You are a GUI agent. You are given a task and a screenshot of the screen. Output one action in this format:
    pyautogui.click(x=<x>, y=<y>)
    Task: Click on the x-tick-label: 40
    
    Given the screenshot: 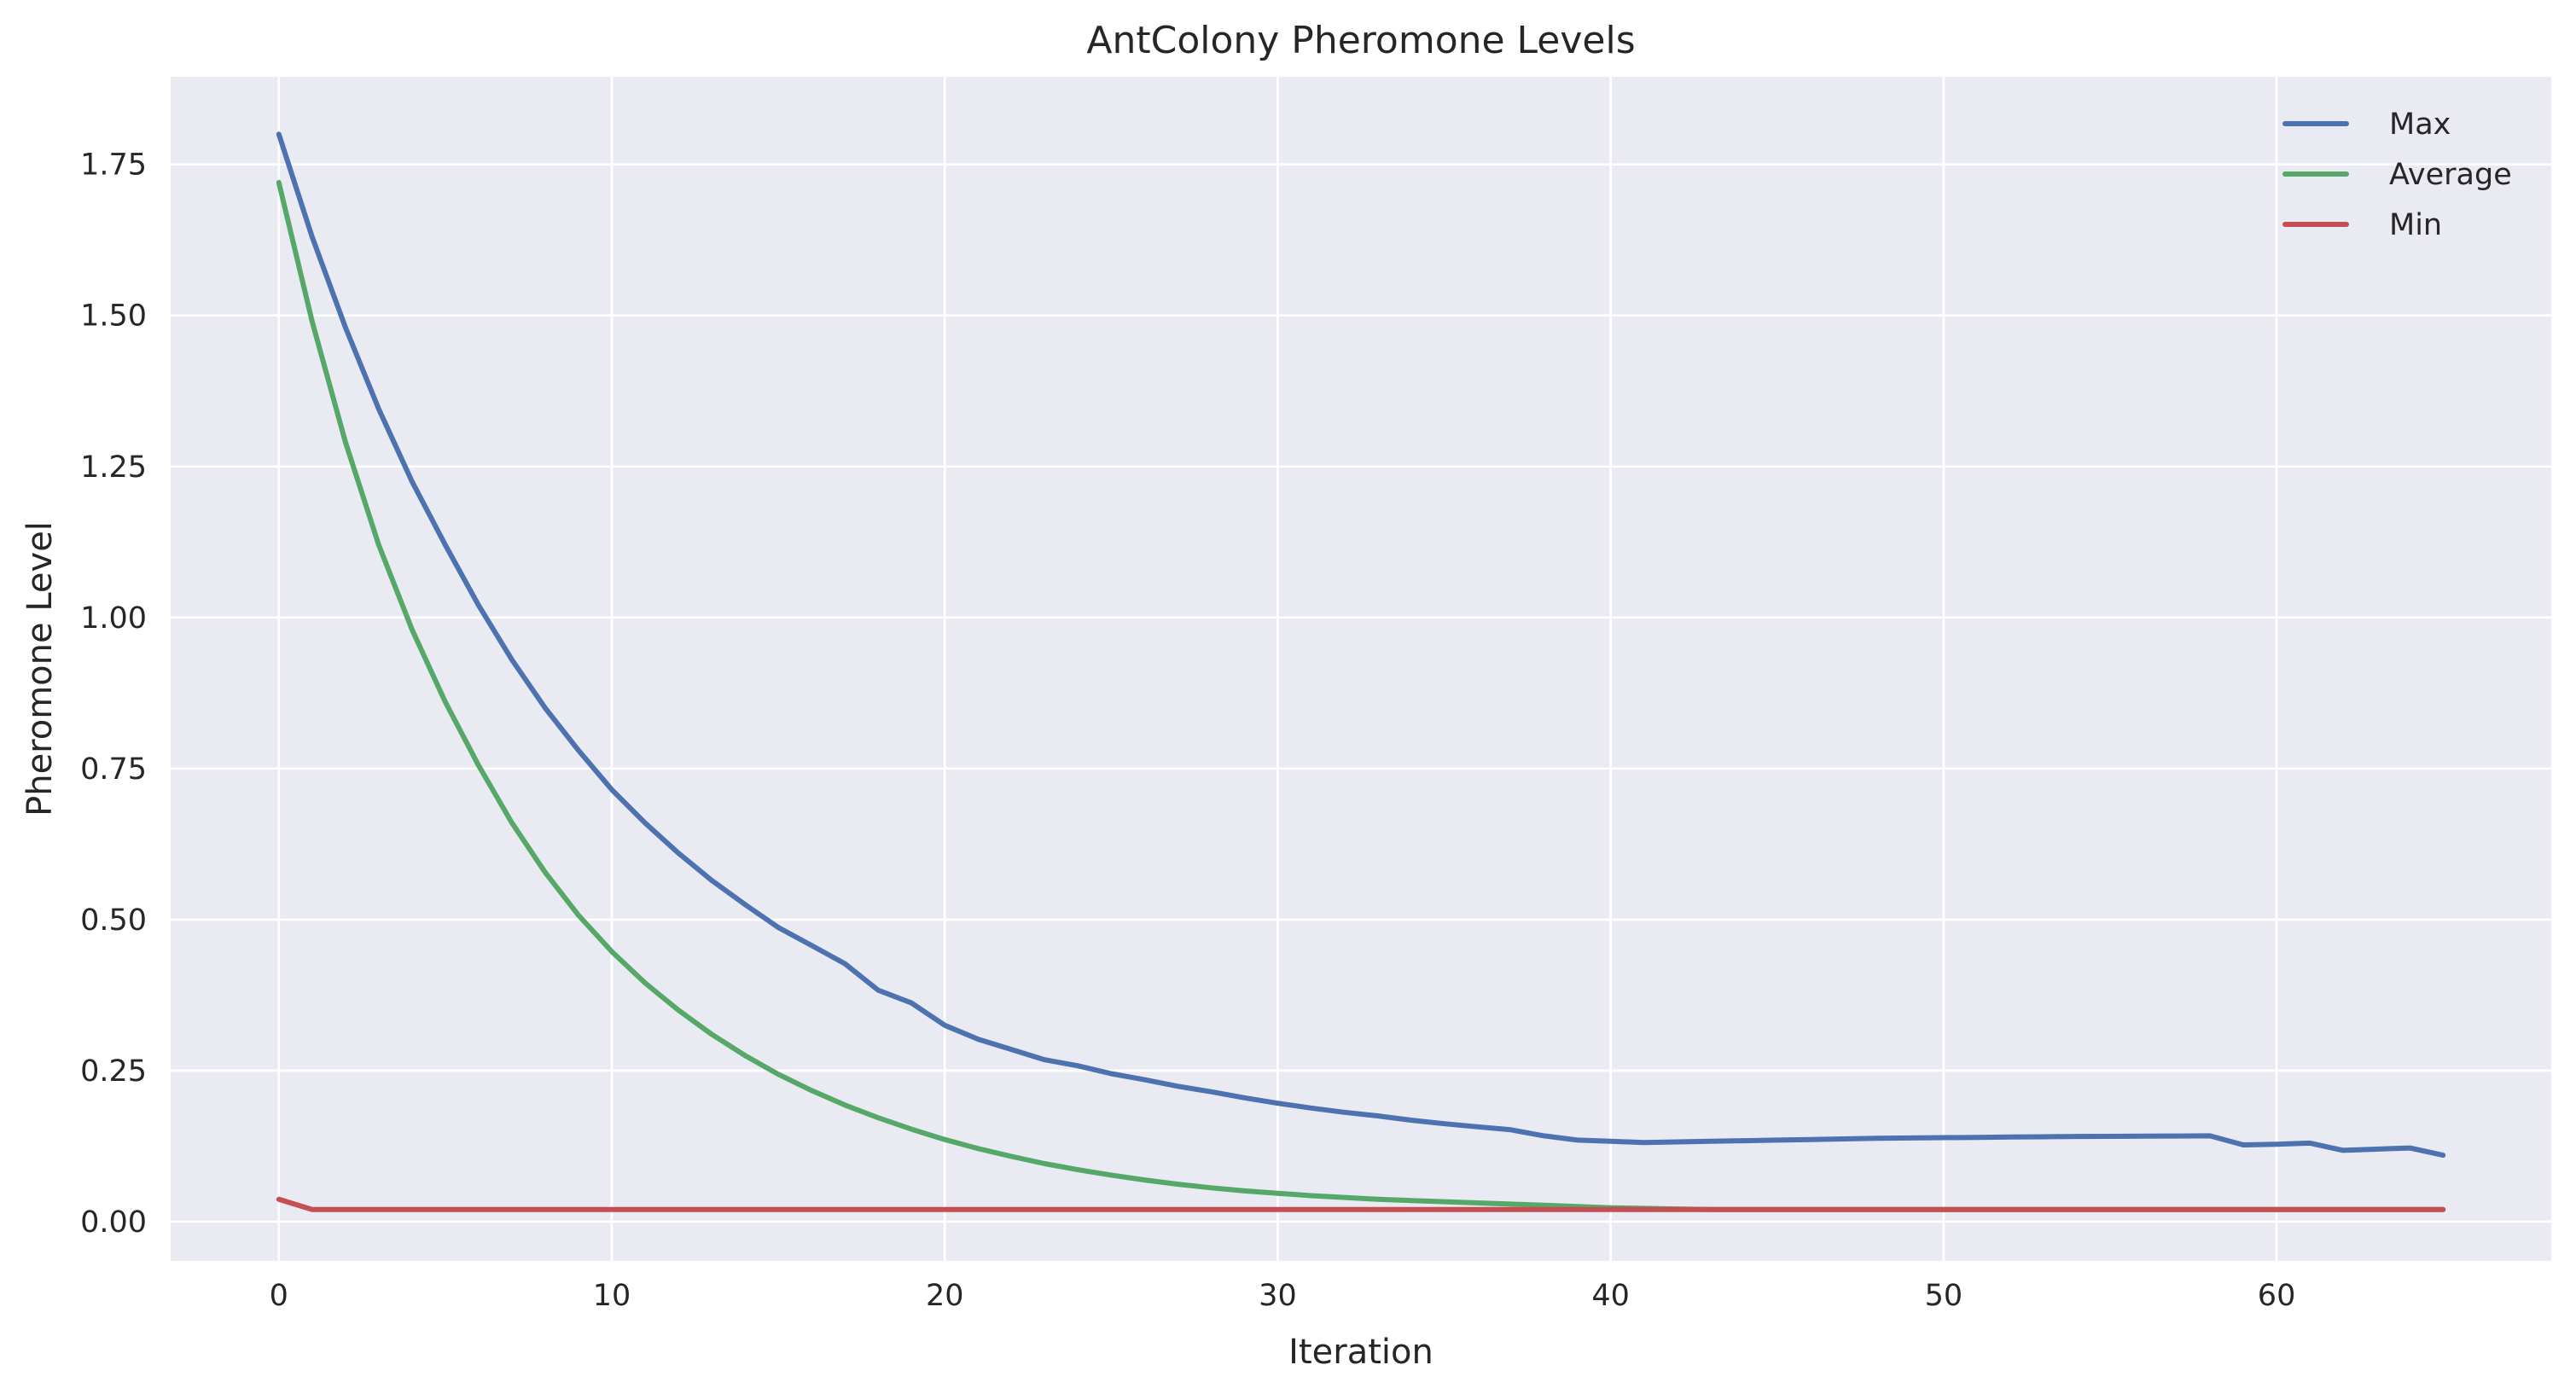 What is the action you would take?
    pyautogui.click(x=1610, y=1296)
    